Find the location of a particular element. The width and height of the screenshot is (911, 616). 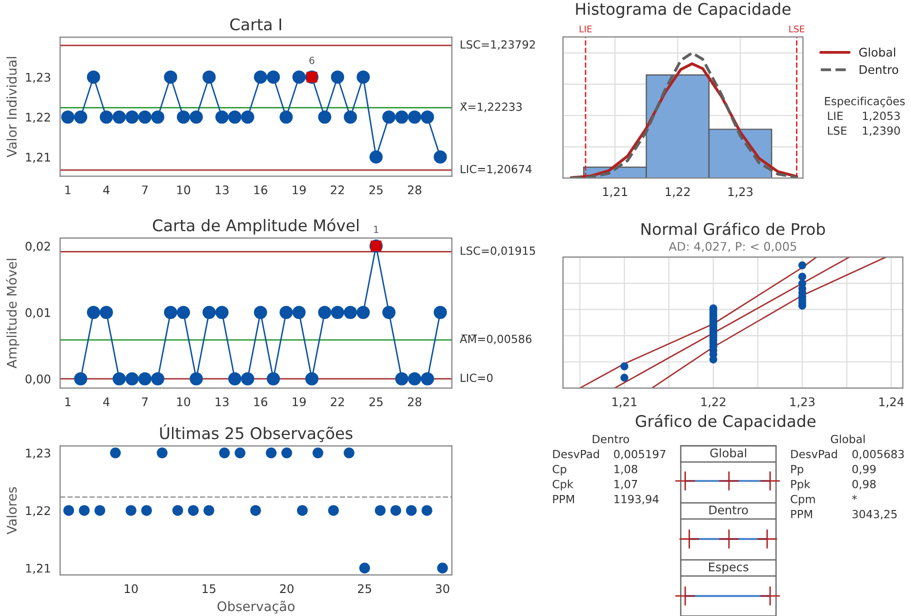

annotation: 6 is located at coordinates (311, 60).